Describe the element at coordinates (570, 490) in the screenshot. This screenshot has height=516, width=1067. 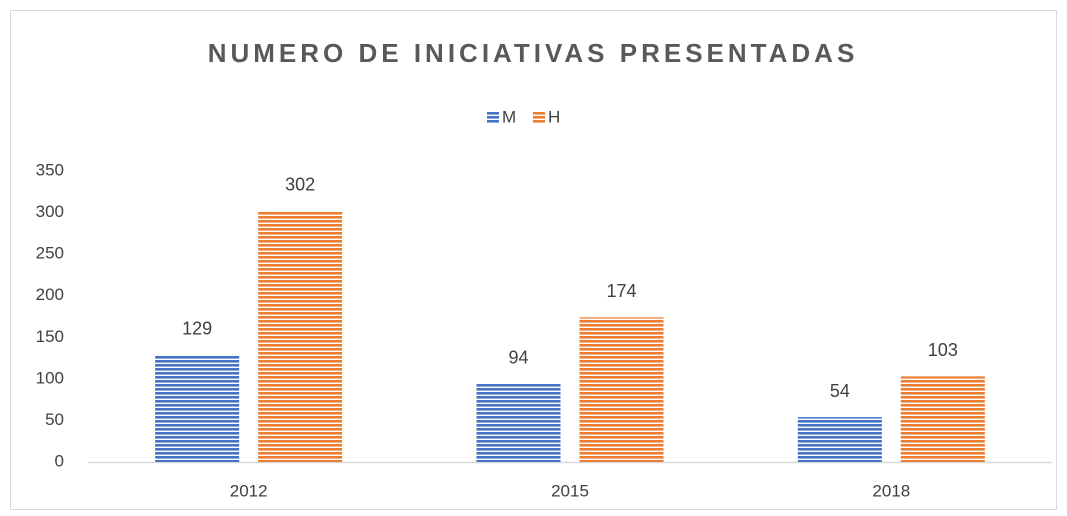
I see `x-tick-label: 2015` at that location.